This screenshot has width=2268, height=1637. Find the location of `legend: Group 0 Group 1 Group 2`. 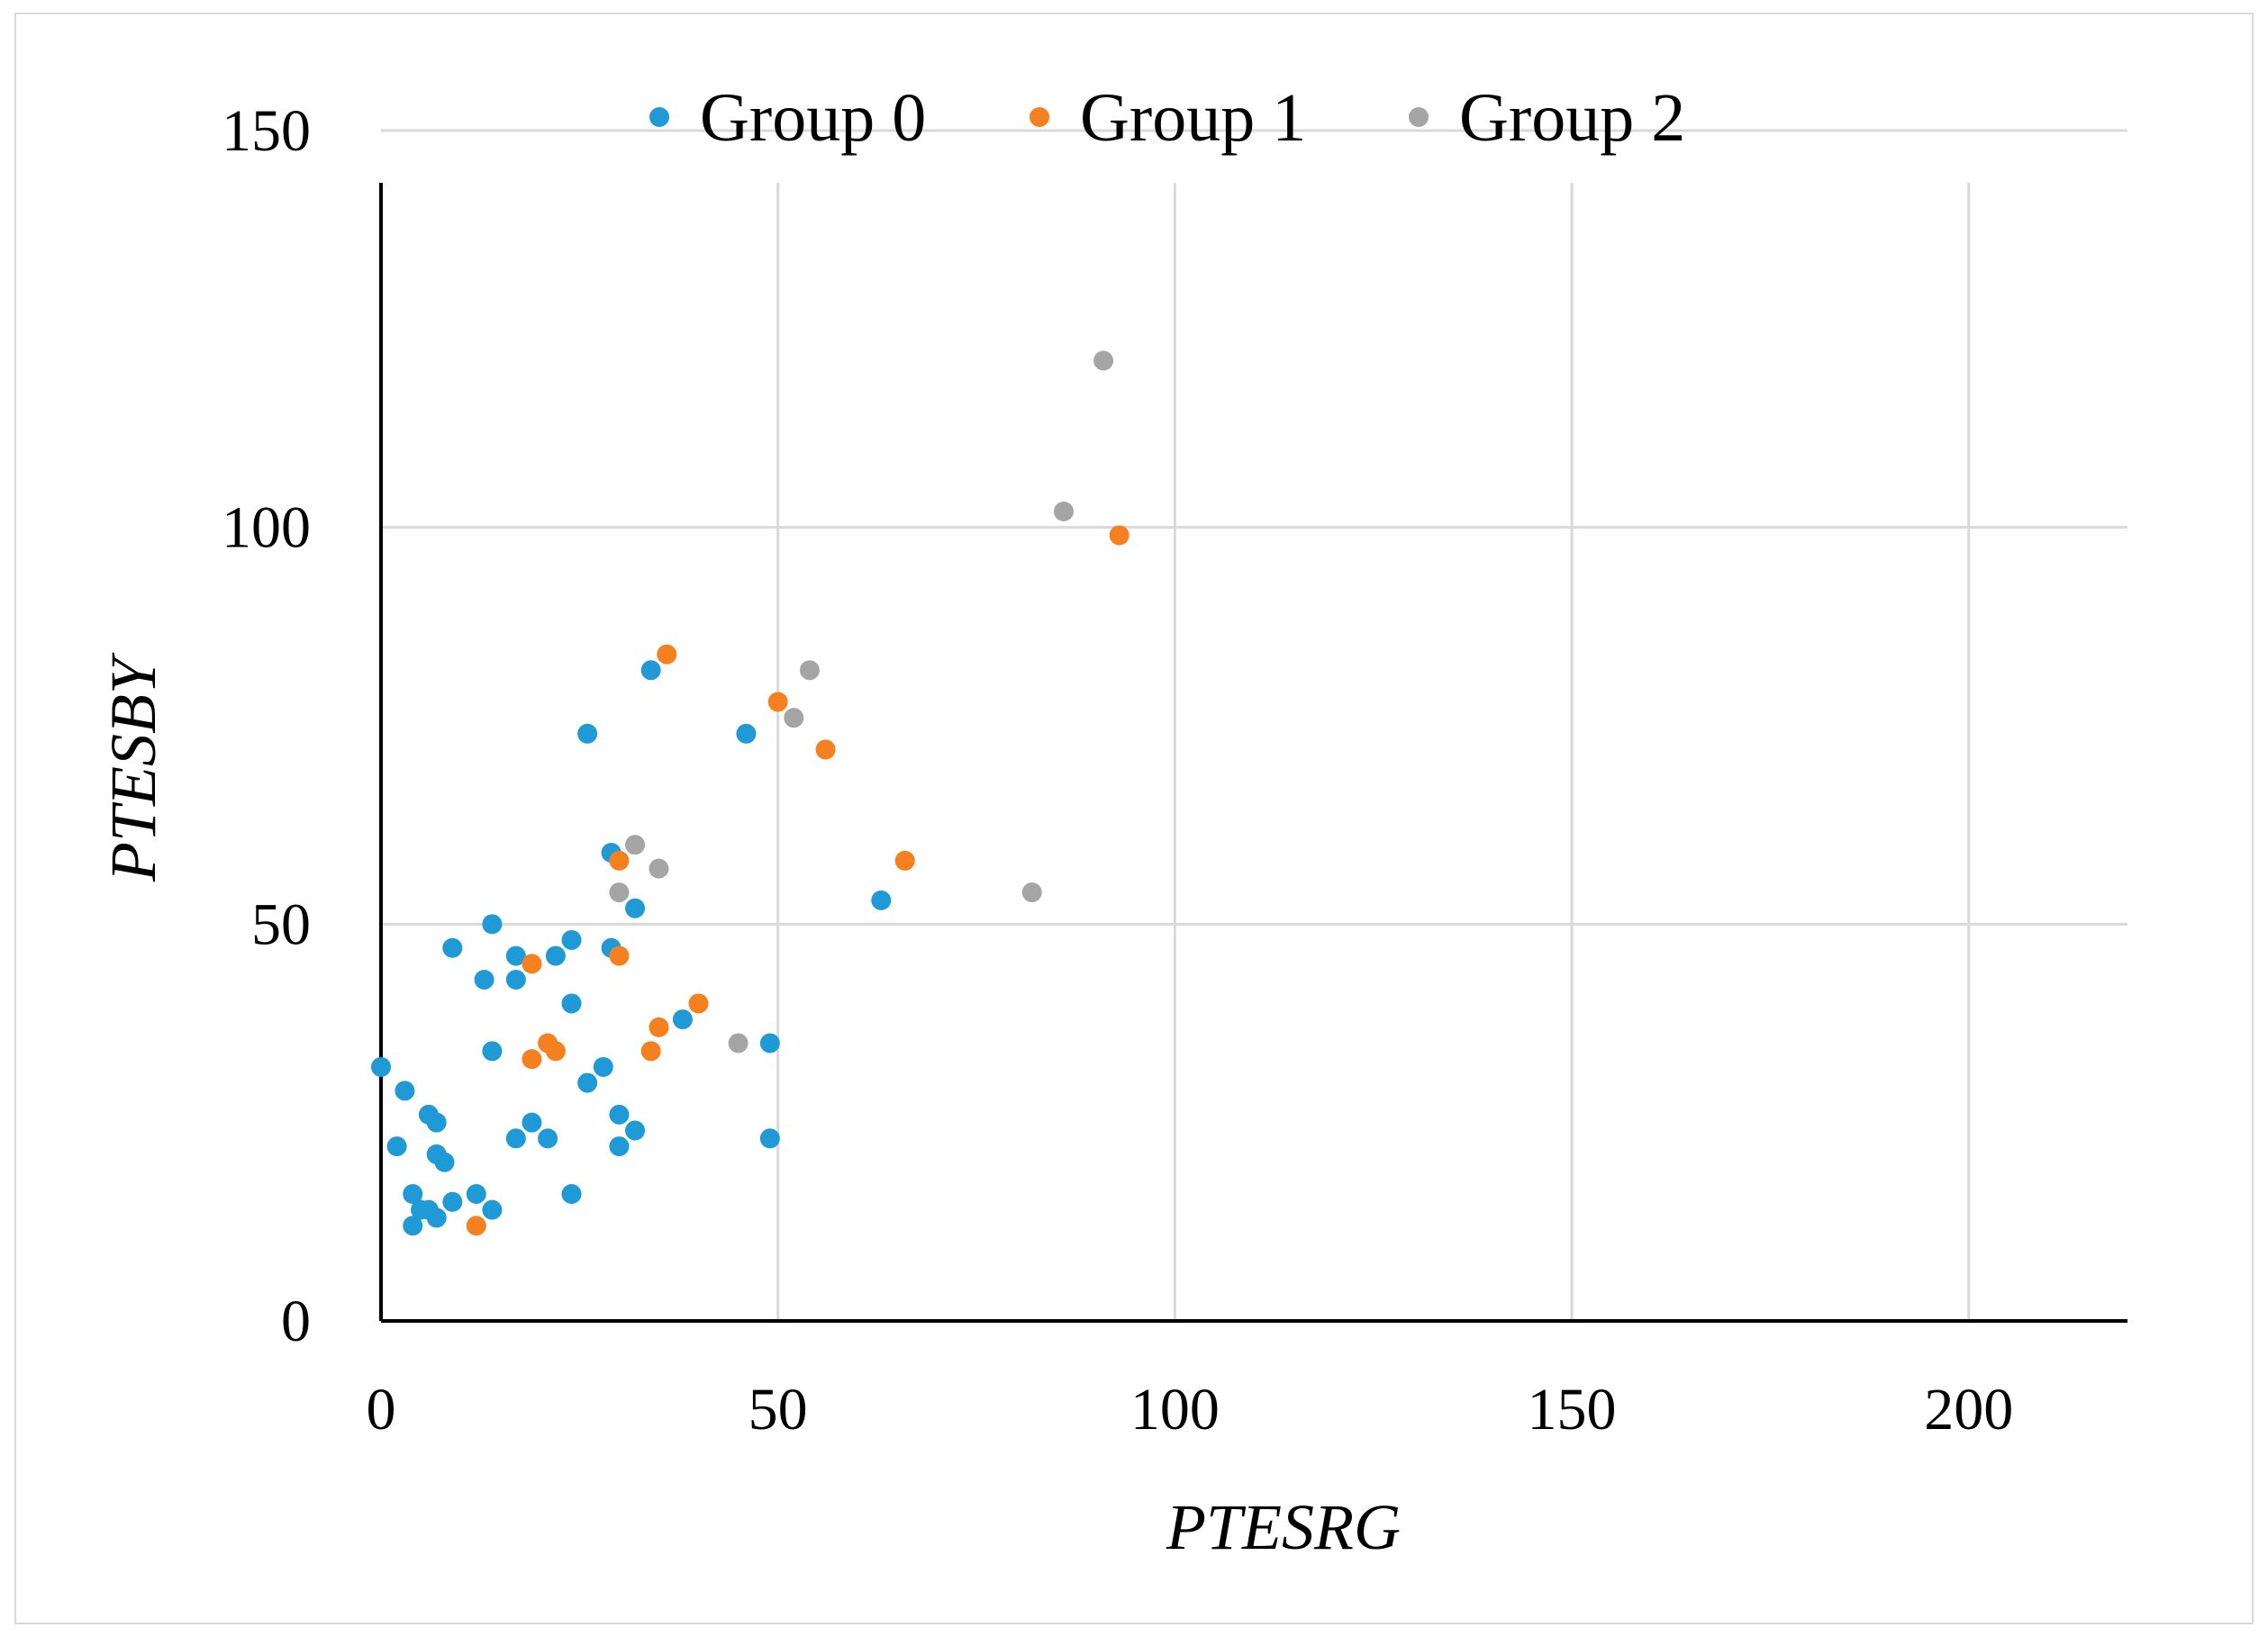

legend: Group 0 Group 1 Group 2 is located at coordinates (1167, 118).